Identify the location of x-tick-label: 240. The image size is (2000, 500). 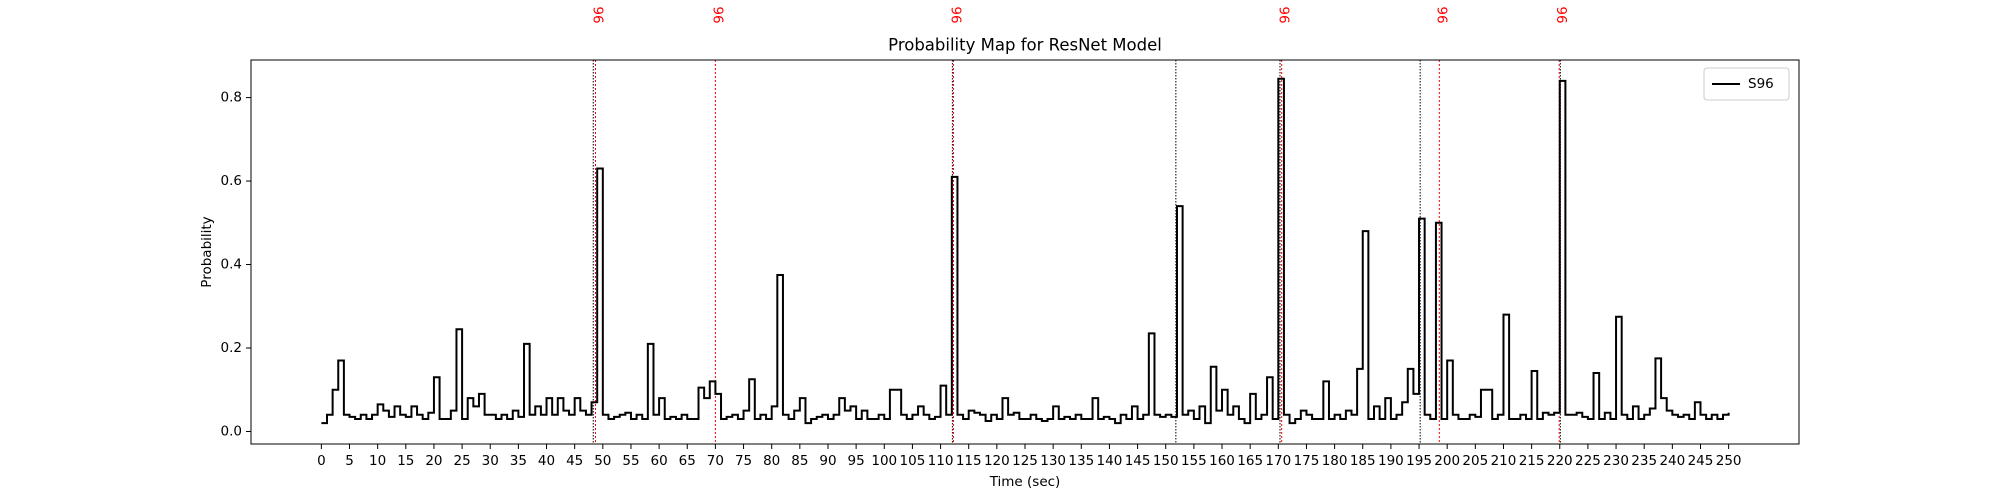
(1672, 461).